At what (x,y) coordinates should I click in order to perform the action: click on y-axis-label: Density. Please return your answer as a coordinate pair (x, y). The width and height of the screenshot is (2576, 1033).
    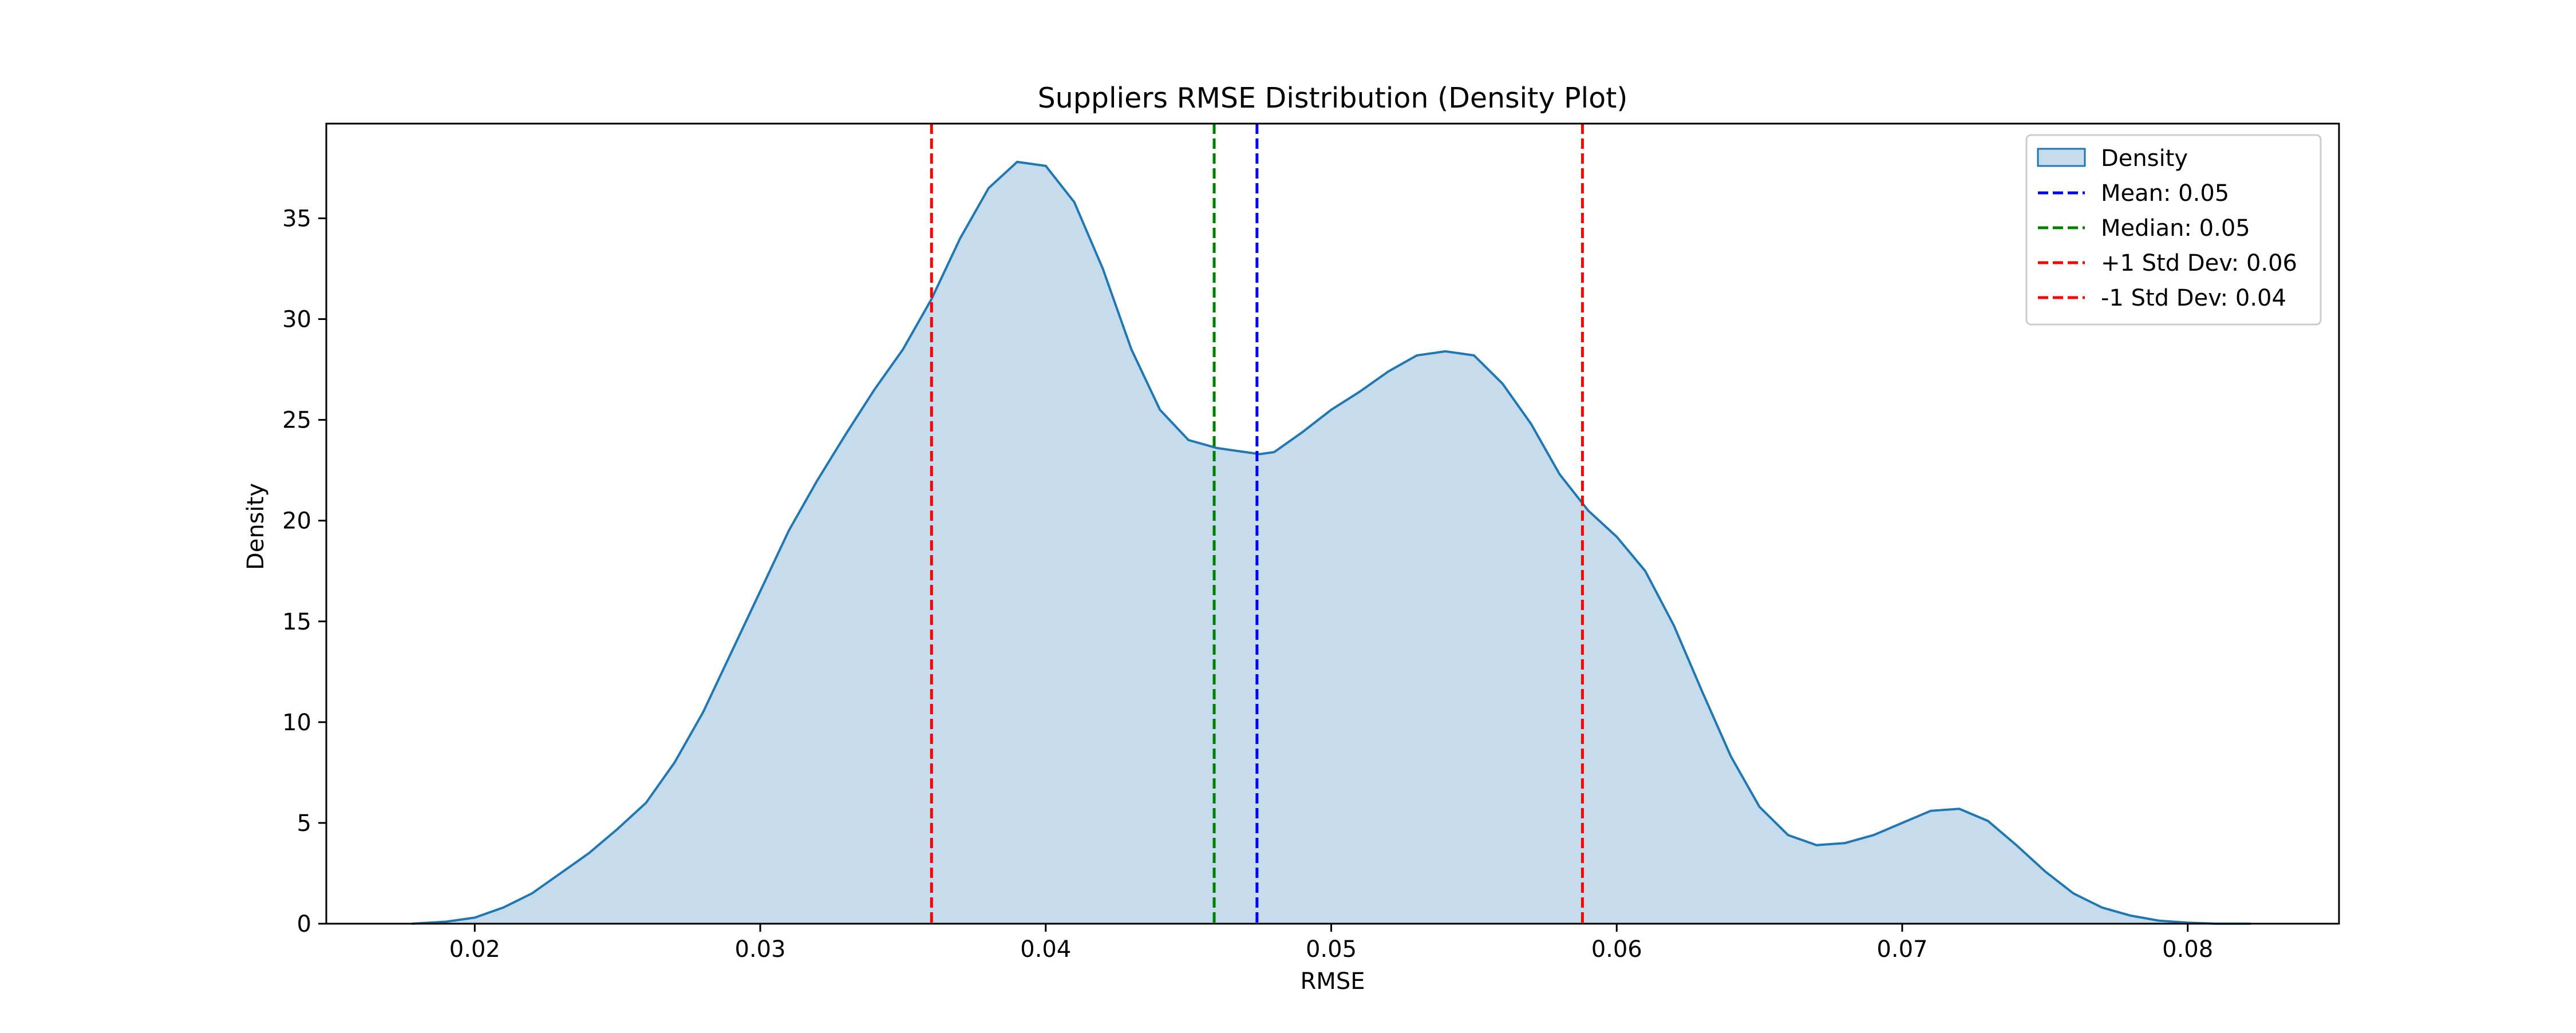
    Looking at the image, I should click on (256, 526).